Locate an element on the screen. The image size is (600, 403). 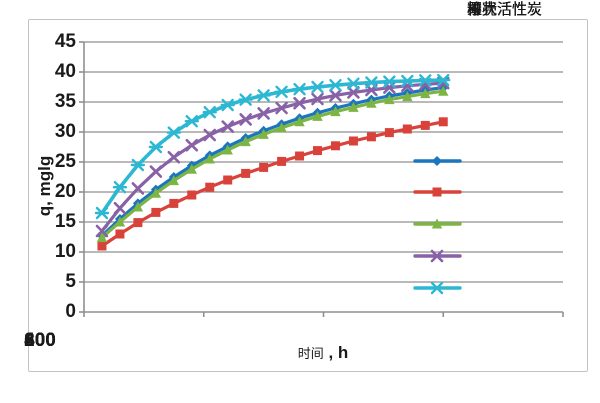
legend-item-columnar: 柱状活性炭 is located at coordinates (505, 9).